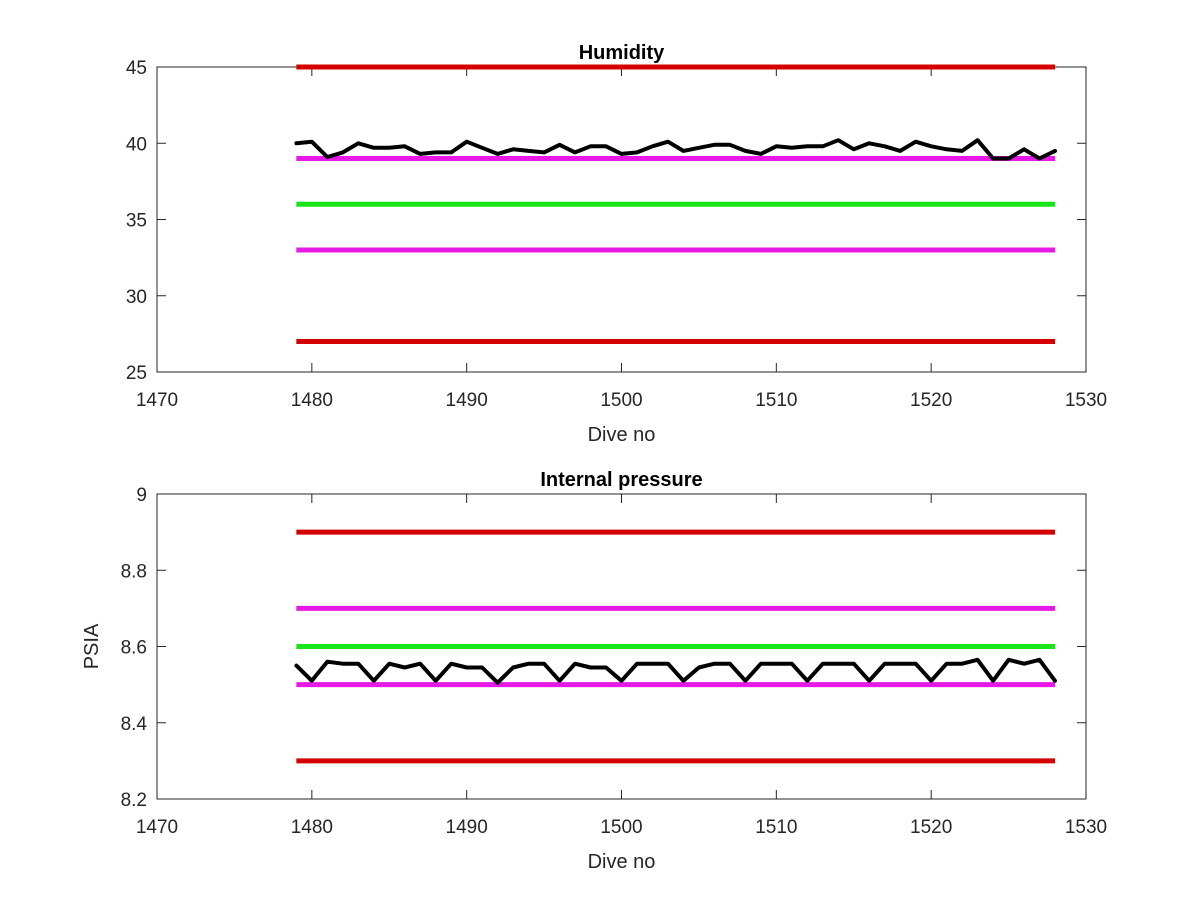 Image resolution: width=1200 pixels, height=900 pixels. What do you see at coordinates (622, 53) in the screenshot?
I see `chart-title: Humidity` at bounding box center [622, 53].